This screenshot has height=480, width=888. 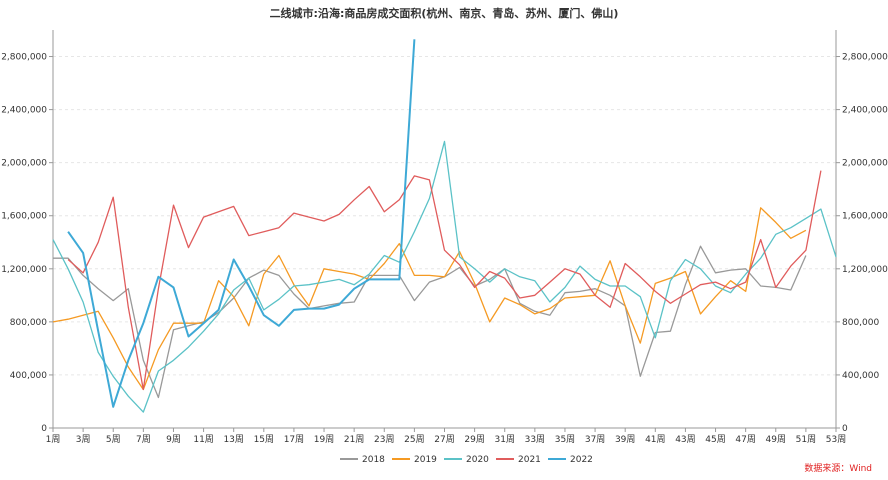 What do you see at coordinates (173, 439) in the screenshot?
I see `x-tick-label: 9周` at bounding box center [173, 439].